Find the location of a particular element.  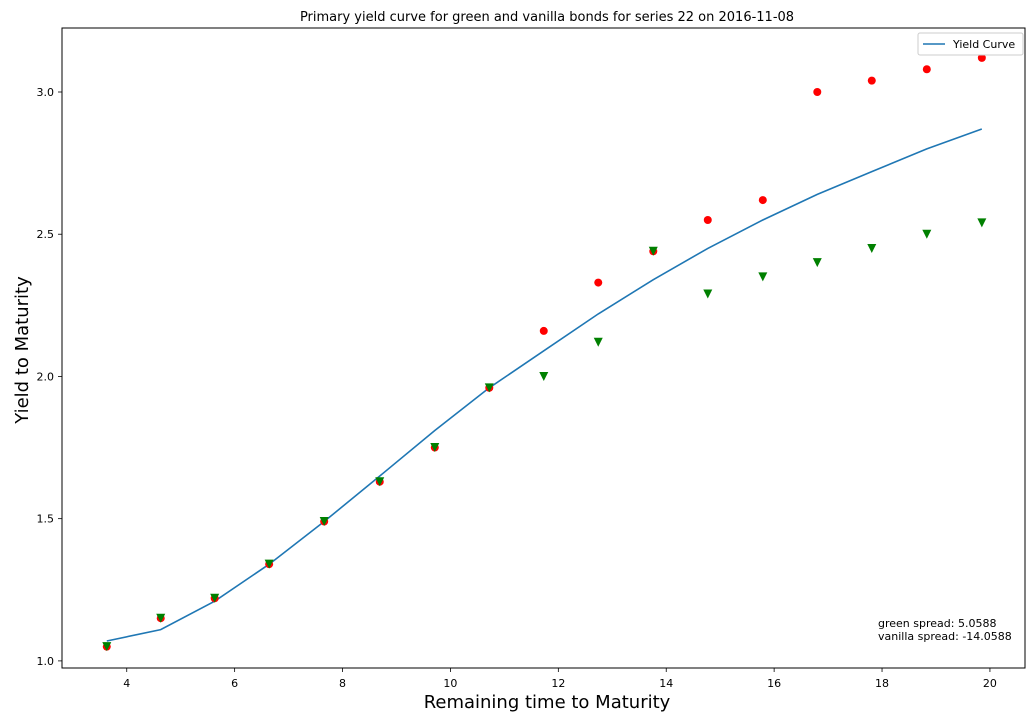

green-spread-annotation: green spread: 5.0588 is located at coordinates (937, 623).